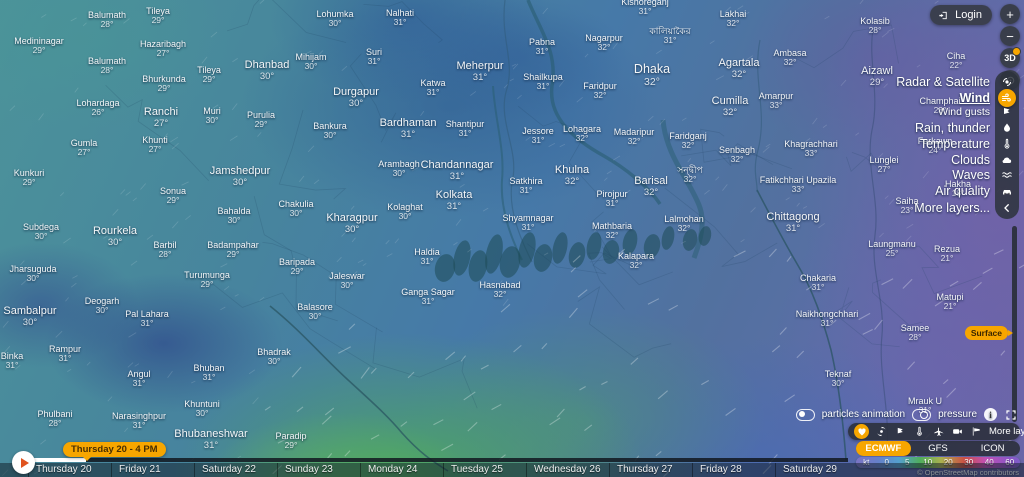  I want to click on legend-tick: 40, so click(989, 462).